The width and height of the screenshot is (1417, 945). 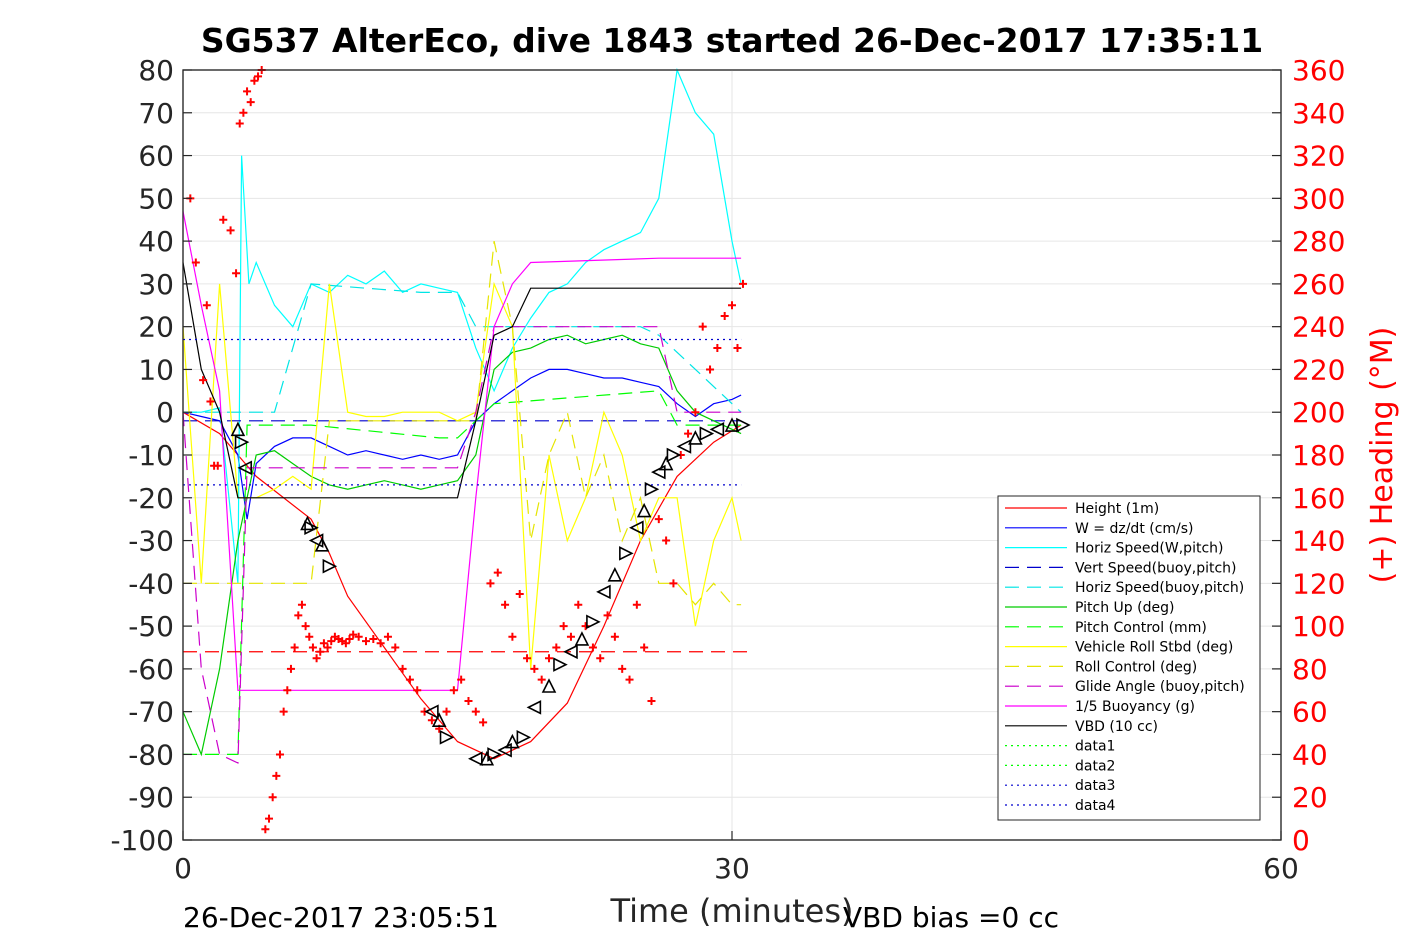 What do you see at coordinates (183, 868) in the screenshot?
I see `x-tick-label: 0` at bounding box center [183, 868].